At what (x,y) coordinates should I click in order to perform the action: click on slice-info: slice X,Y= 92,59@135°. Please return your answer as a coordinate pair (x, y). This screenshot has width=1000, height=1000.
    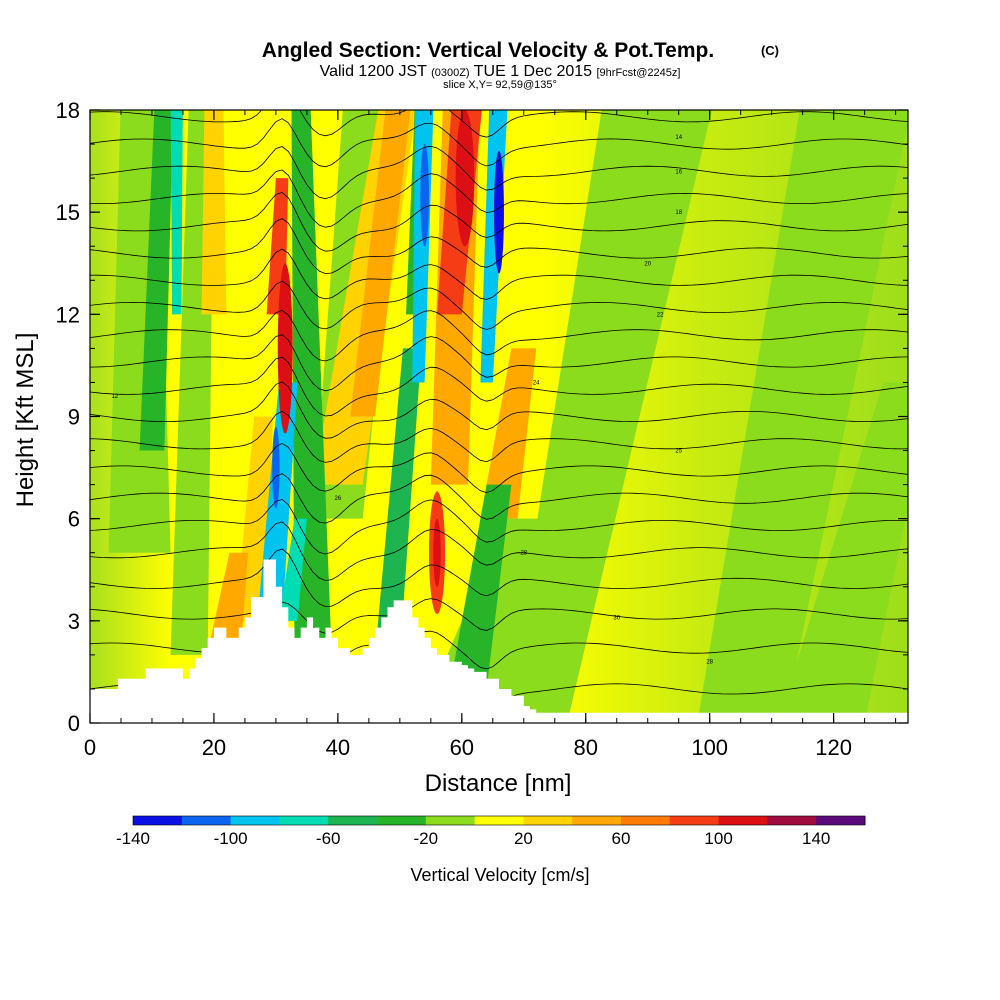
    Looking at the image, I should click on (500, 85).